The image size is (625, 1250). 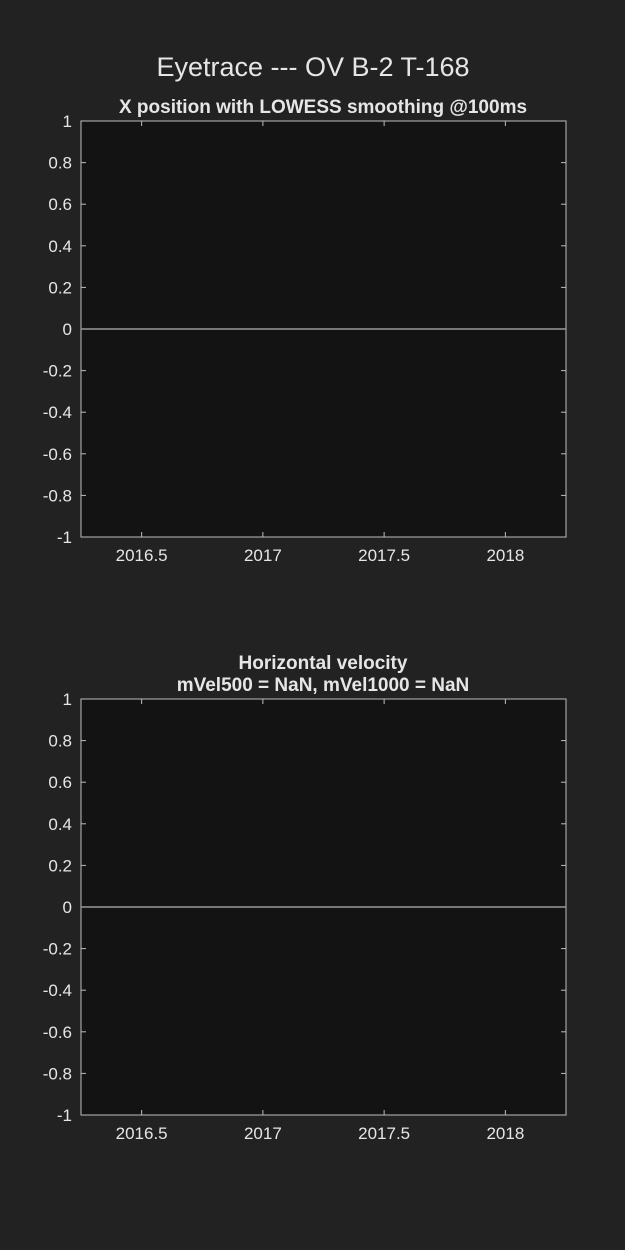 I want to click on x-position-xtick-label: 2016.5, so click(x=142, y=555).